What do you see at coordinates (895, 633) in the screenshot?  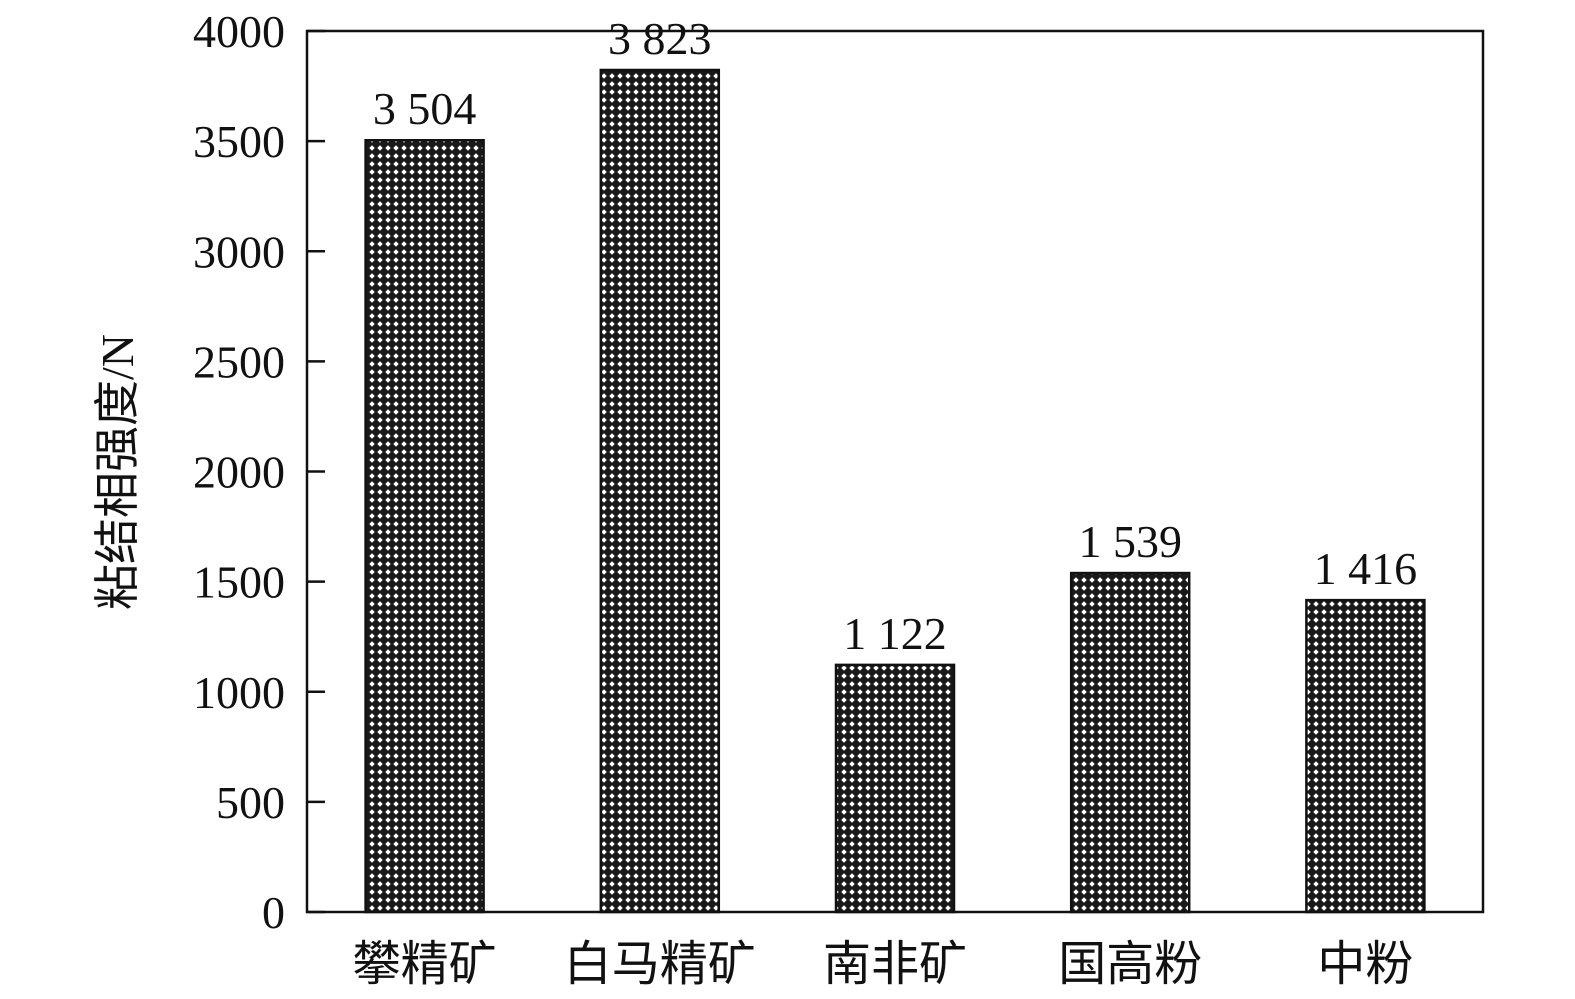 I see `data-label: 1 122` at bounding box center [895, 633].